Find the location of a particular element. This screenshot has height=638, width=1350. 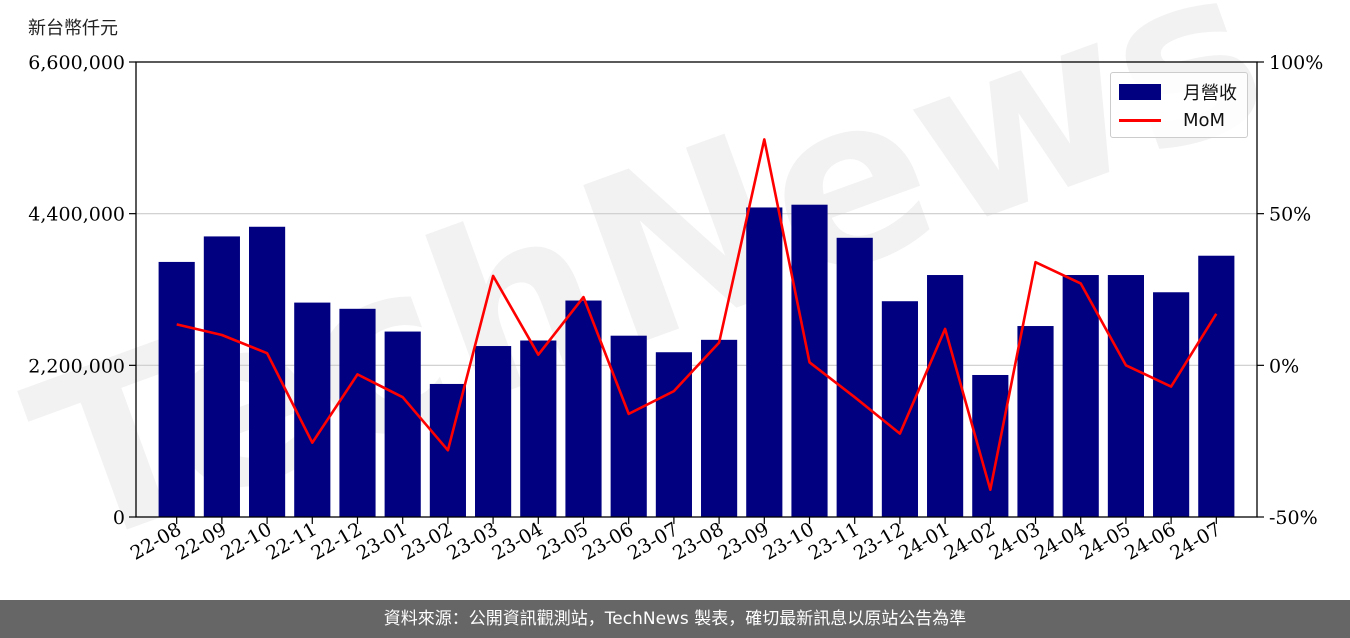

x-tick-label-24-05: 24-05 is located at coordinates (1105, 541).